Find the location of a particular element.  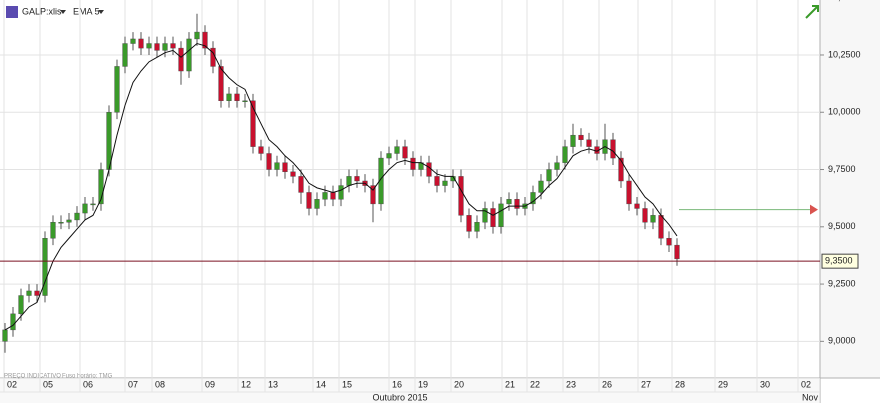

indicator: EMA 5 is located at coordinates (86, 11).